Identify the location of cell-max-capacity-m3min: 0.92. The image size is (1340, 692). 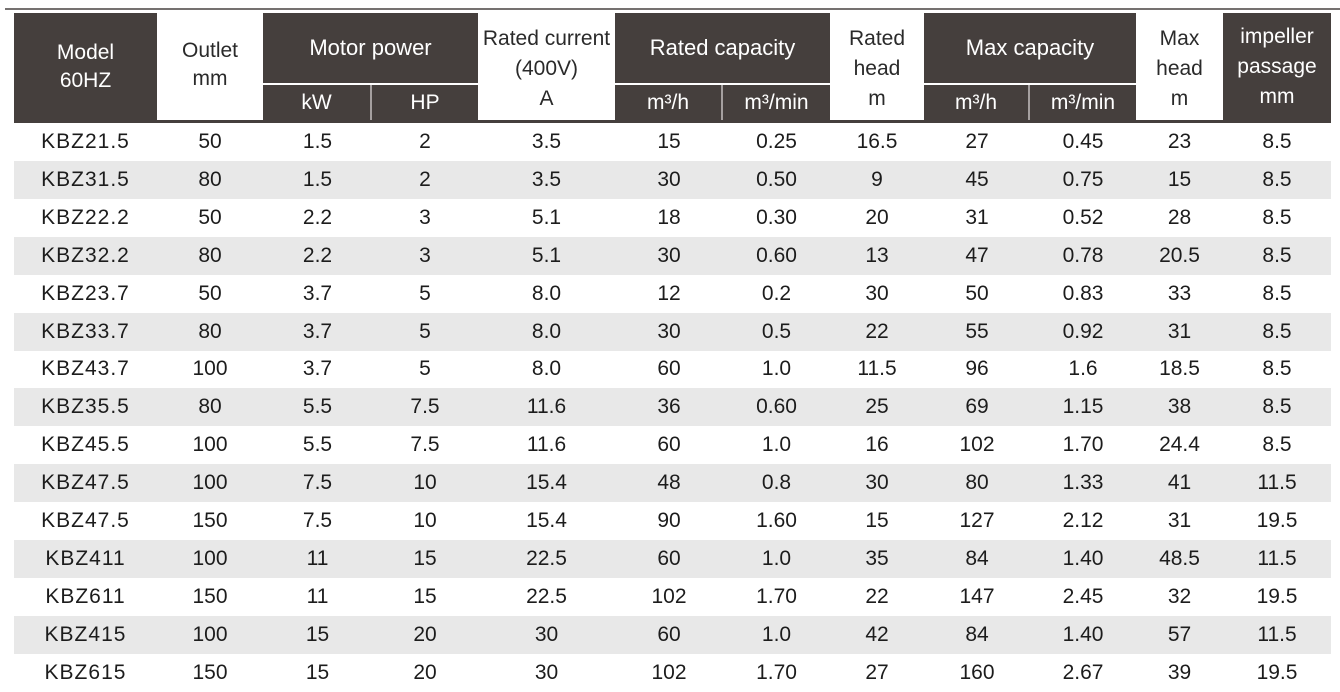
(1083, 331).